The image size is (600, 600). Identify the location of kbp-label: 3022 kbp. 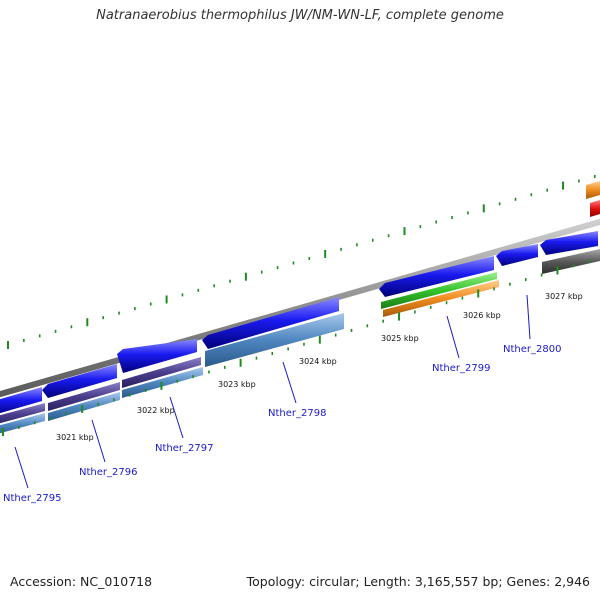
(156, 410).